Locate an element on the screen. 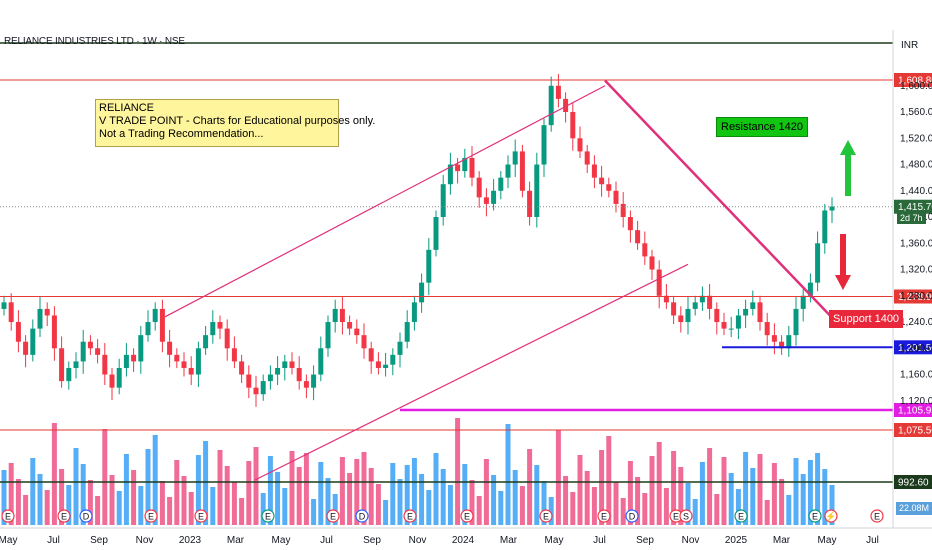 The height and width of the screenshot is (550, 932). event-markers: E E D E E E E D E E E E D E S E E ⚡ E is located at coordinates (442, 516).